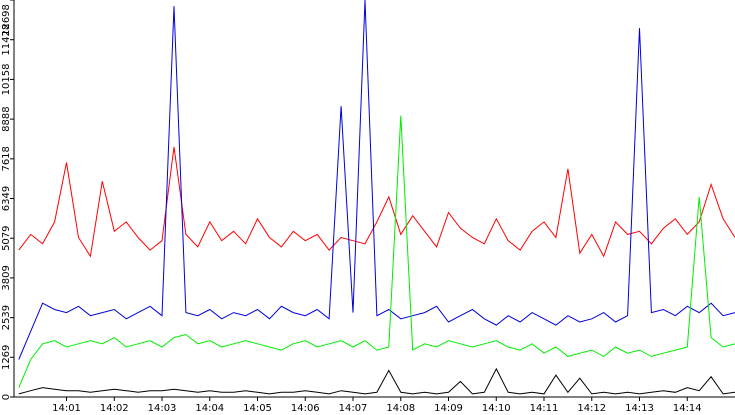 Image resolution: width=735 pixels, height=415 pixels. What do you see at coordinates (66, 408) in the screenshot?
I see `x-tick-label: 14:01` at bounding box center [66, 408].